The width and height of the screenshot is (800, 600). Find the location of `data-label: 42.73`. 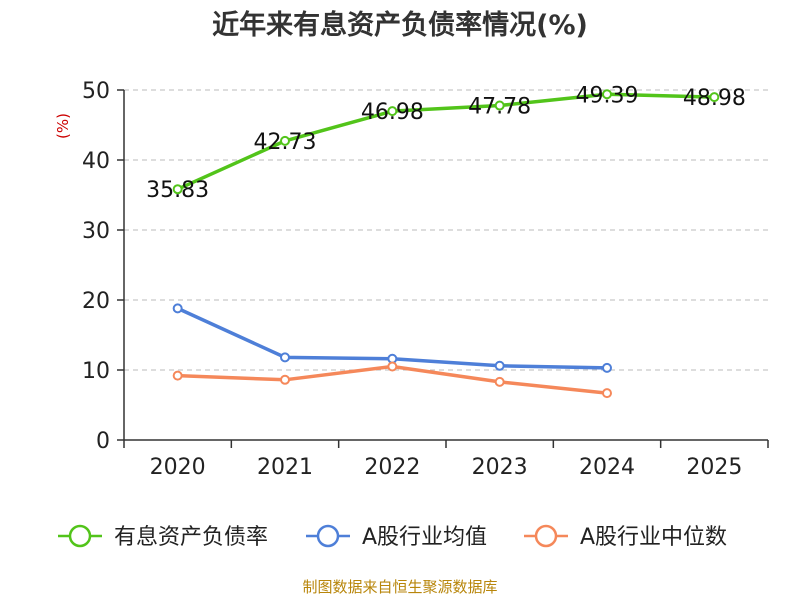

data-label: 42.73 is located at coordinates (285, 142).